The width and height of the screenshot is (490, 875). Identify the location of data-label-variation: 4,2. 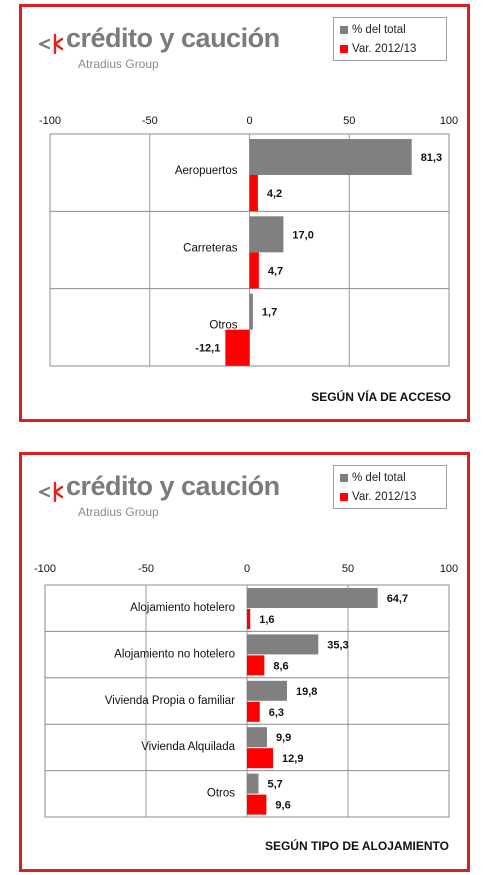
(274, 194).